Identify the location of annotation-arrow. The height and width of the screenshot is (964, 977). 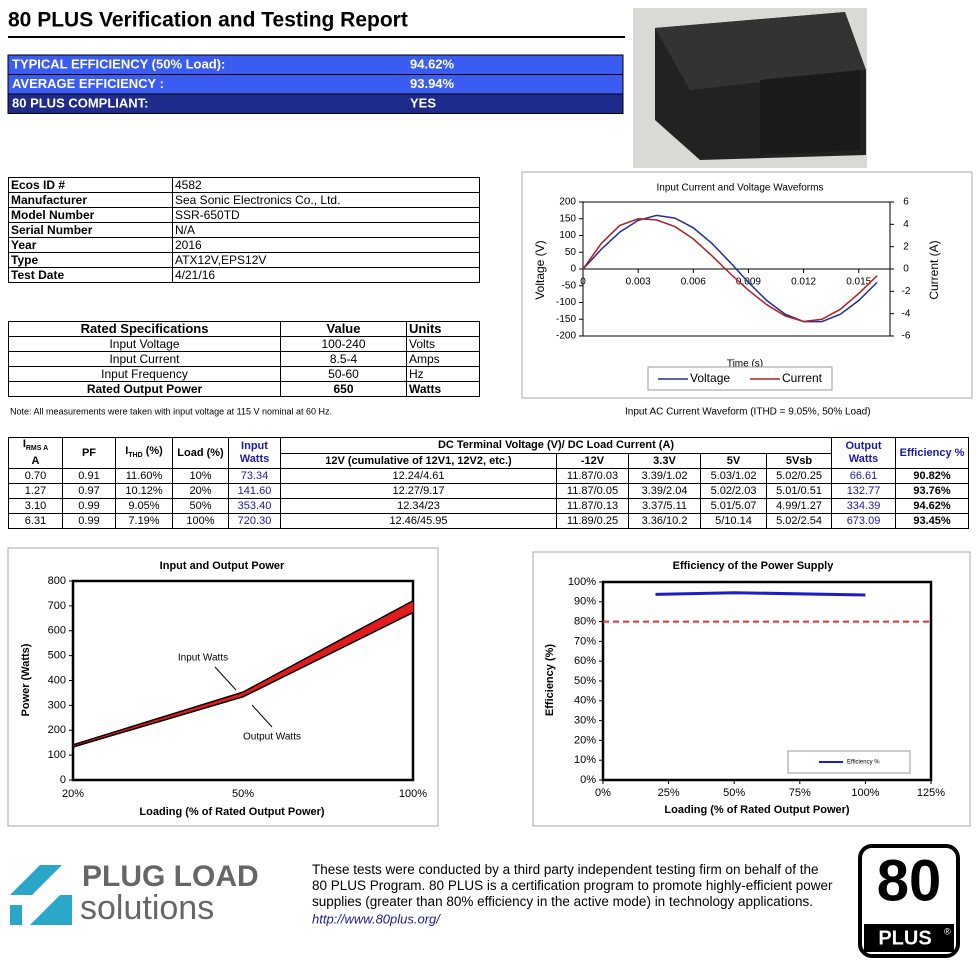
(262, 716).